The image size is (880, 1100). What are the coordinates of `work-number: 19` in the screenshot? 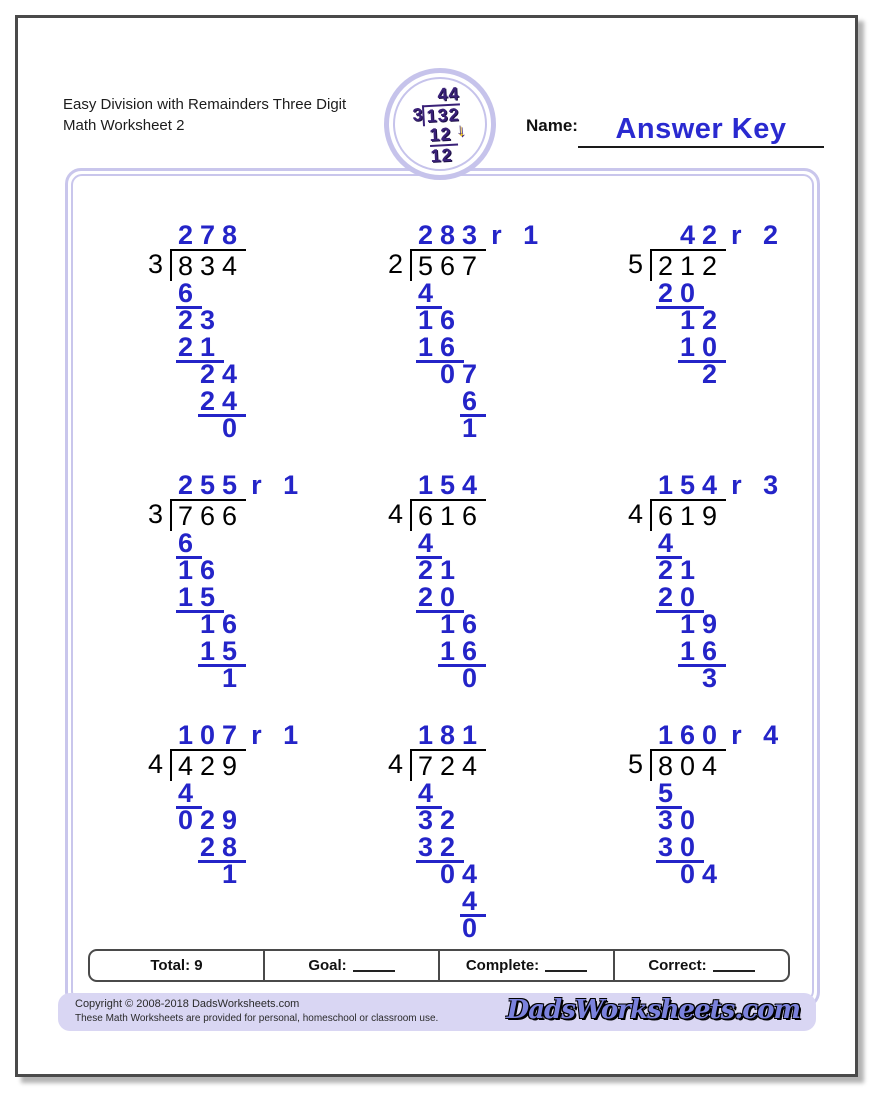 It's located at (702, 624).